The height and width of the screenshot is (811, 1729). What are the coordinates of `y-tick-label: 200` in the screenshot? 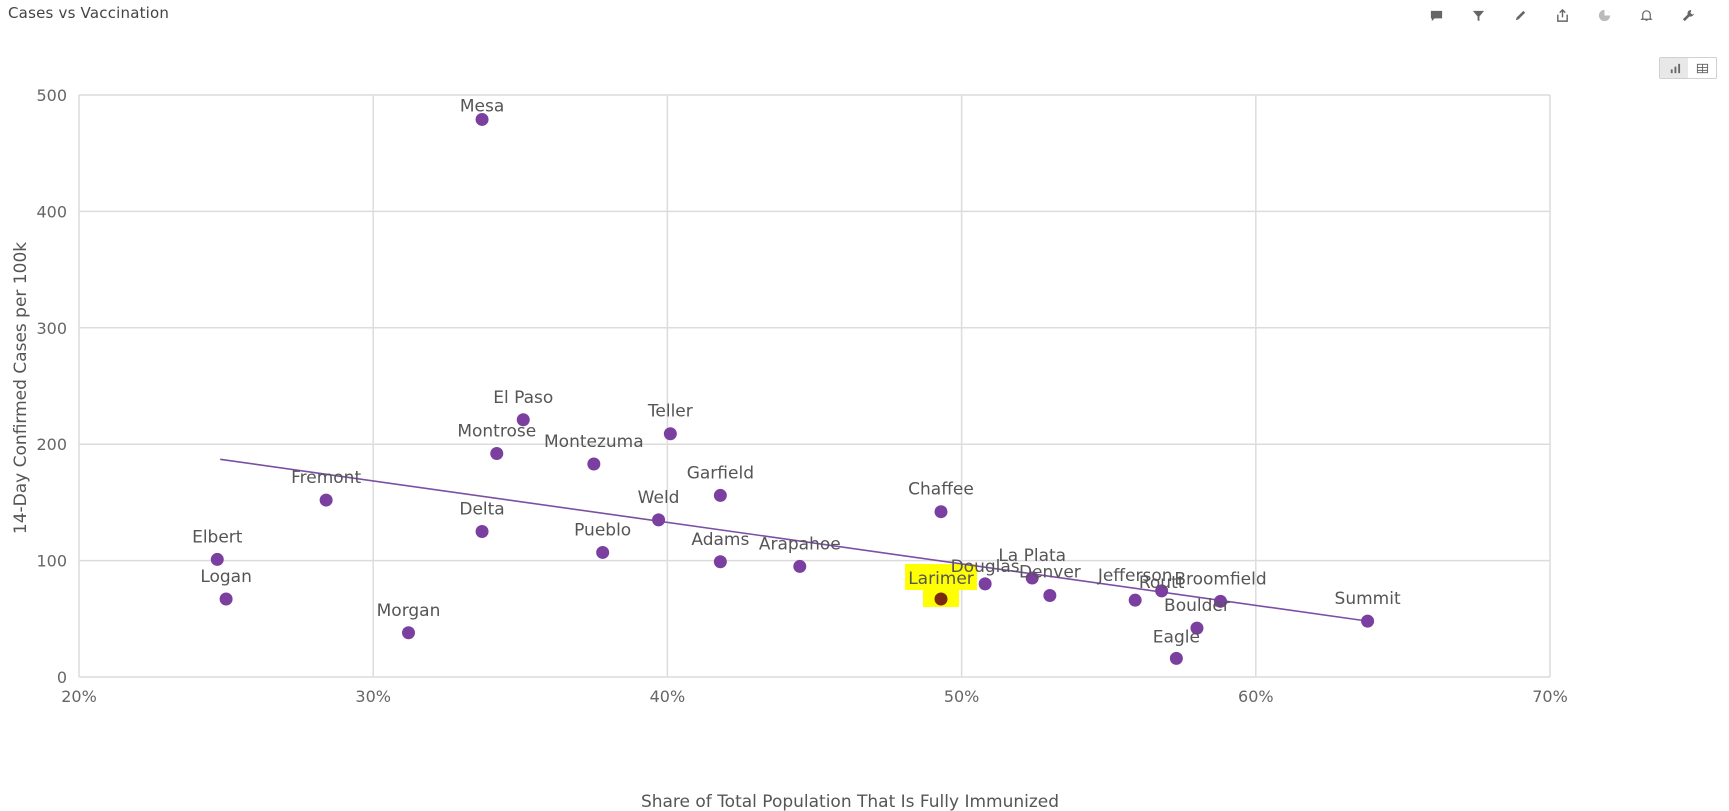 It's located at (51, 444).